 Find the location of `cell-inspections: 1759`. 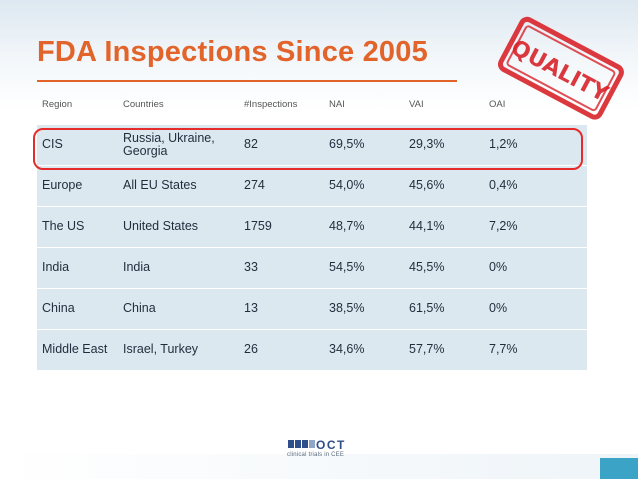

cell-inspections: 1759 is located at coordinates (258, 226).